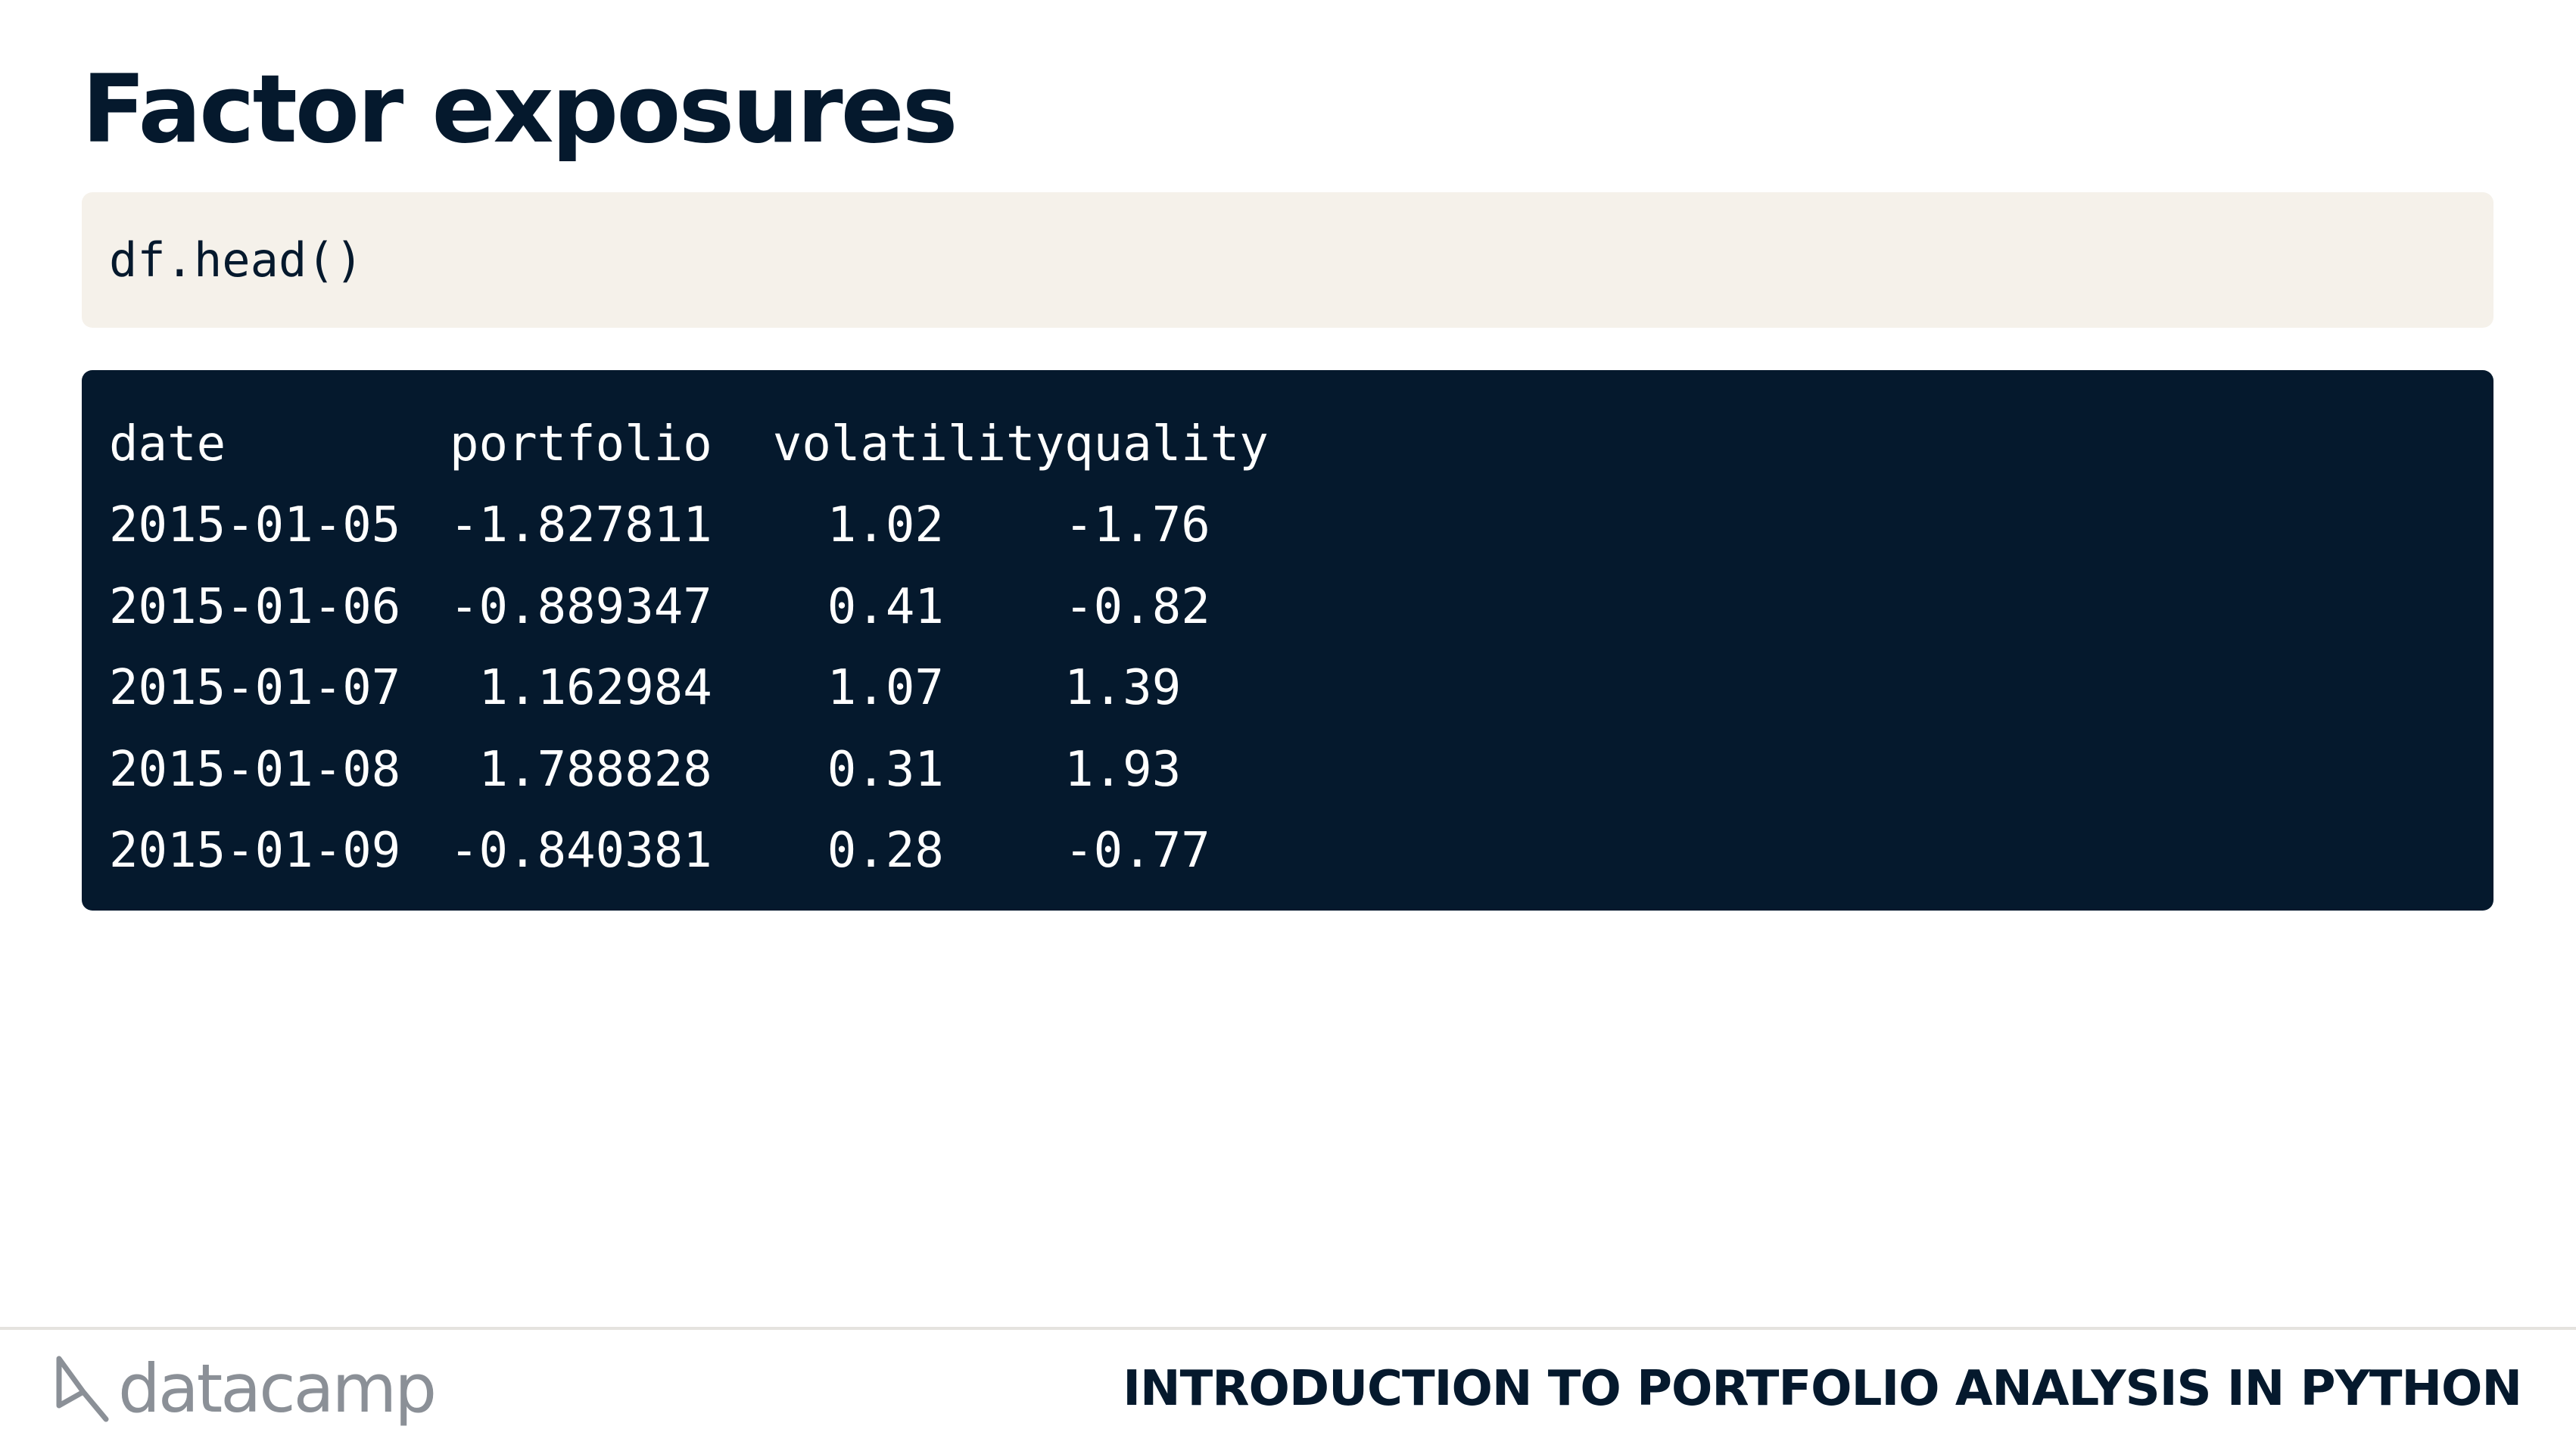  I want to click on datacamp-logo-icon, so click(82, 1389).